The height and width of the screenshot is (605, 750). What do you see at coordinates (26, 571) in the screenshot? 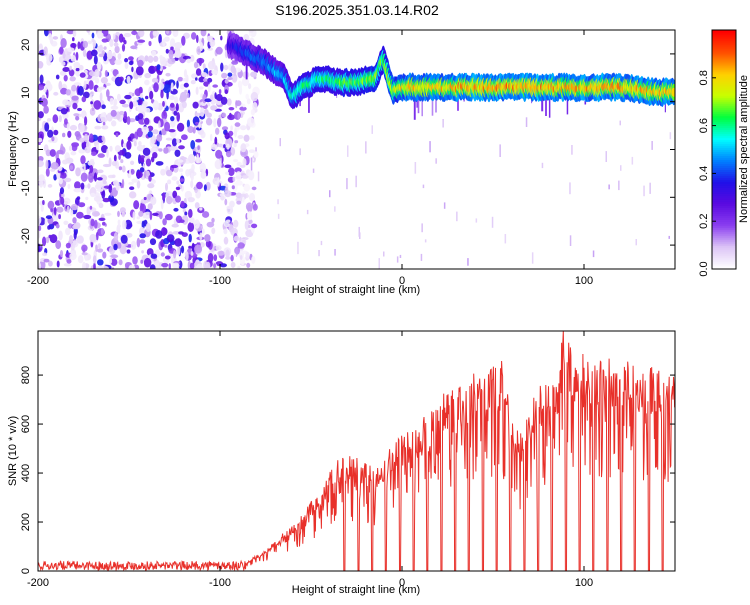
I see `snr-y-tick-label: 0` at bounding box center [26, 571].